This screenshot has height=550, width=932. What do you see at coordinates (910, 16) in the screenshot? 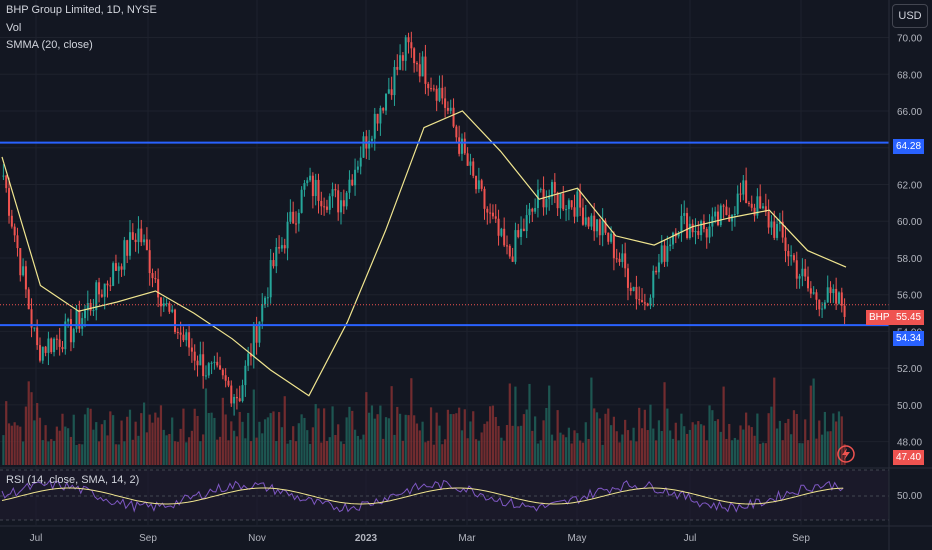
I see `currency-button: USD` at bounding box center [910, 16].